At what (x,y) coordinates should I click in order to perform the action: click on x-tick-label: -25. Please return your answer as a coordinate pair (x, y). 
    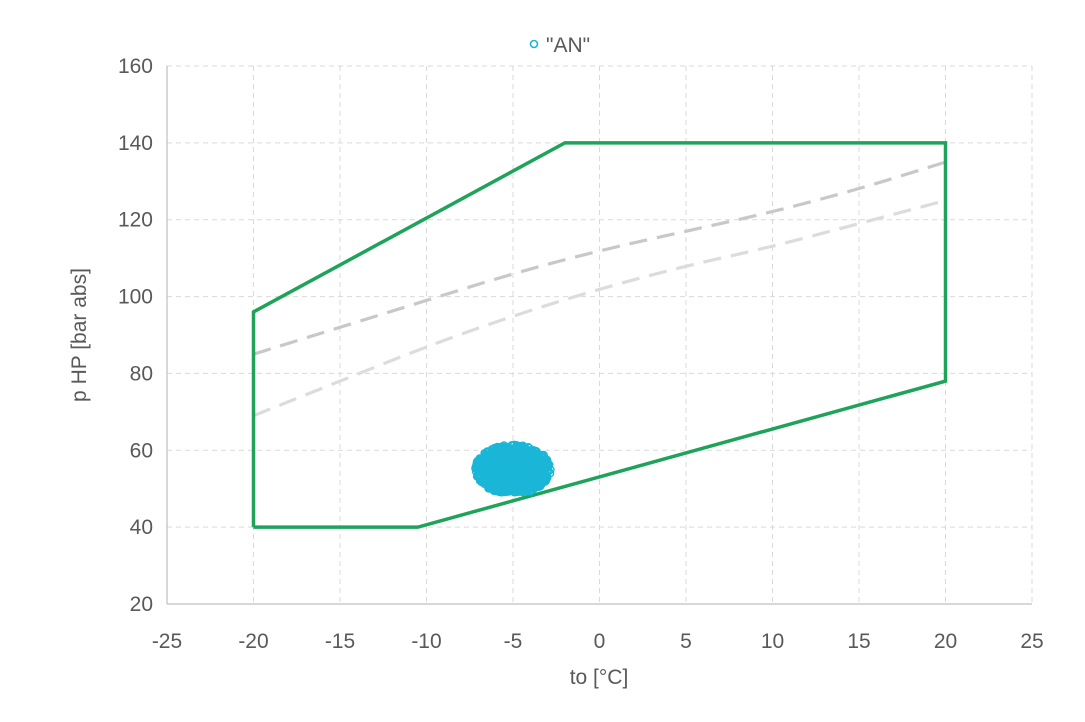
    Looking at the image, I should click on (167, 641).